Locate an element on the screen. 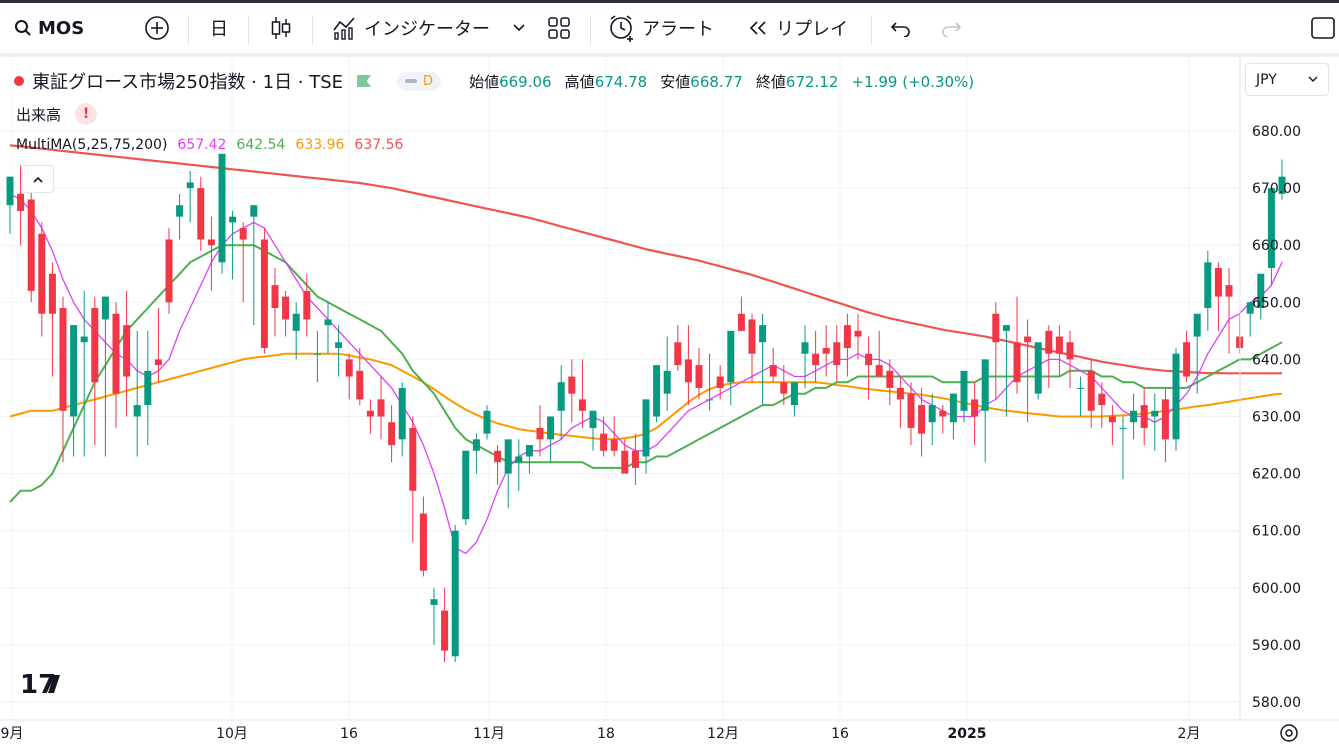  warning-icon: ! is located at coordinates (86, 114).